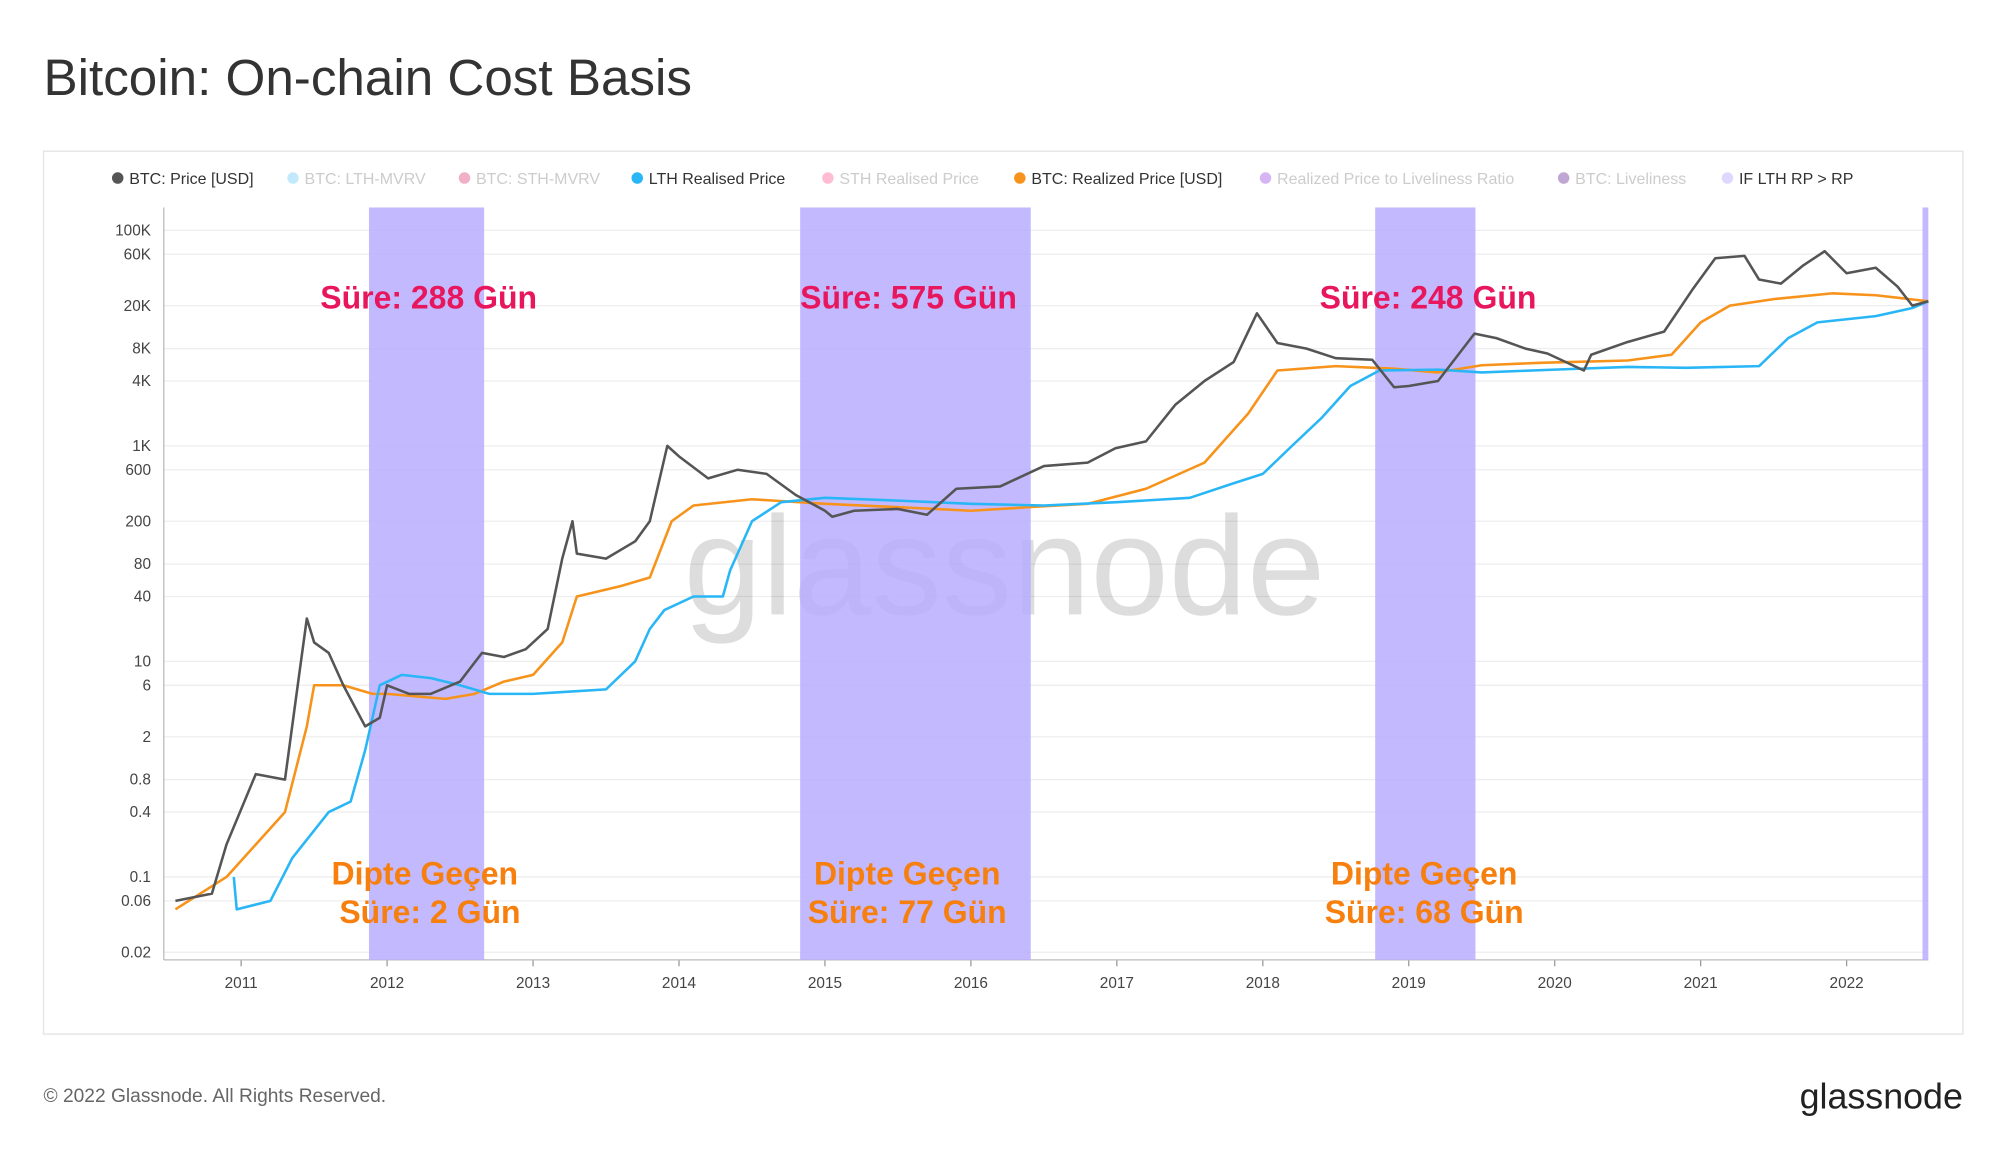 This screenshot has height=1152, width=2000. I want to click on y-tick-label: 80, so click(142, 564).